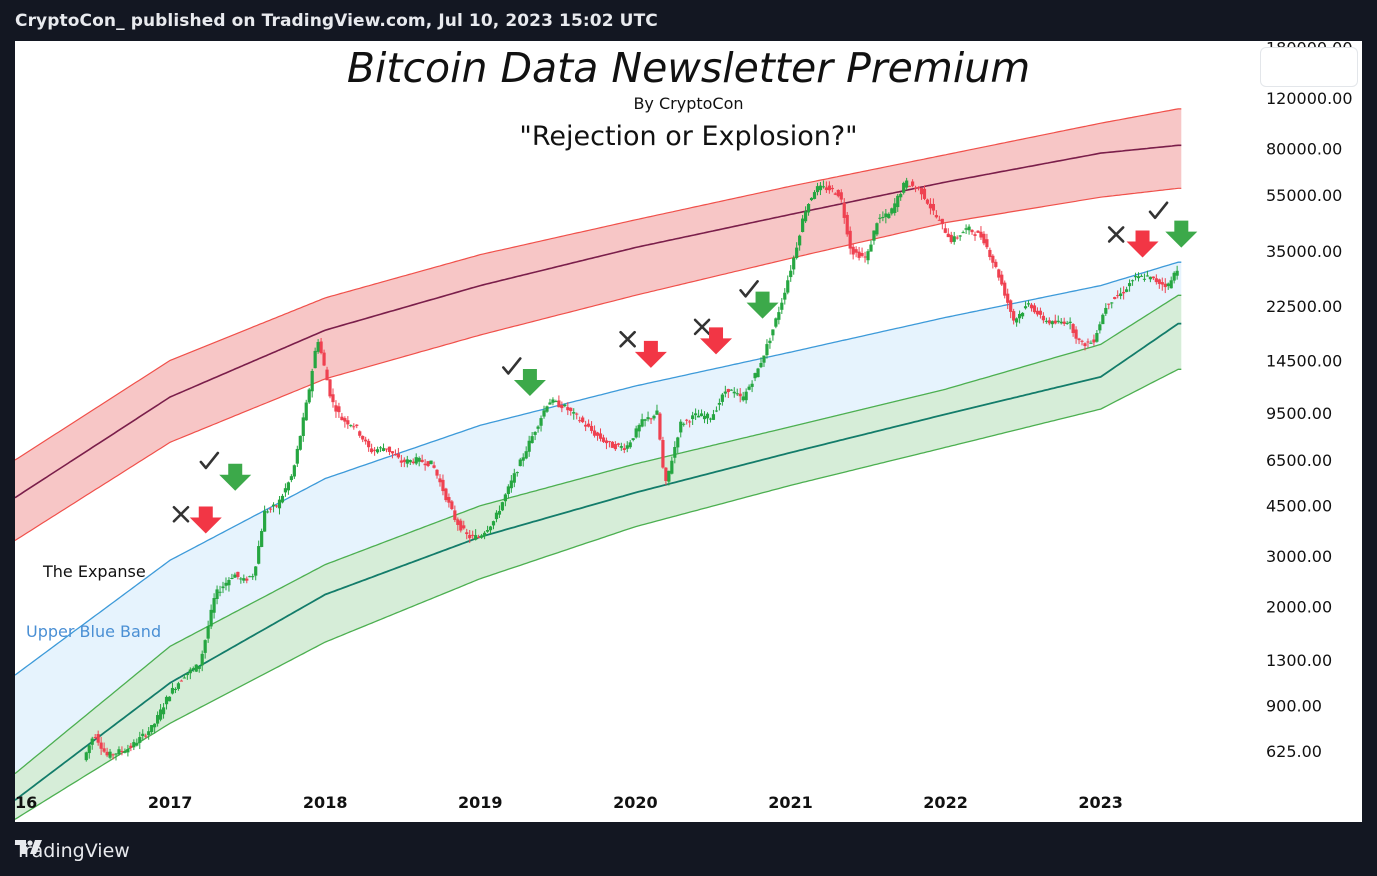  I want to click on price-scale-box, so click(1309, 67).